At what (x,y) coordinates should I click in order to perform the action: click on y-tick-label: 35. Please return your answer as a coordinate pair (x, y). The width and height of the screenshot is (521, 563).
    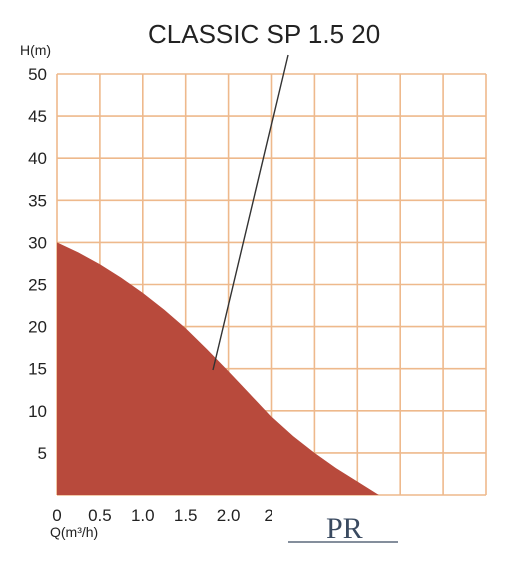
    Looking at the image, I should click on (37, 200).